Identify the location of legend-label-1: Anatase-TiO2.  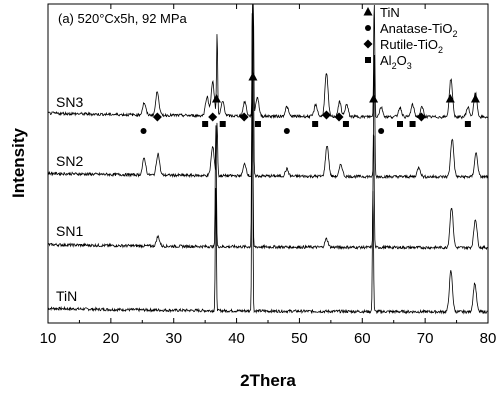
(419, 30).